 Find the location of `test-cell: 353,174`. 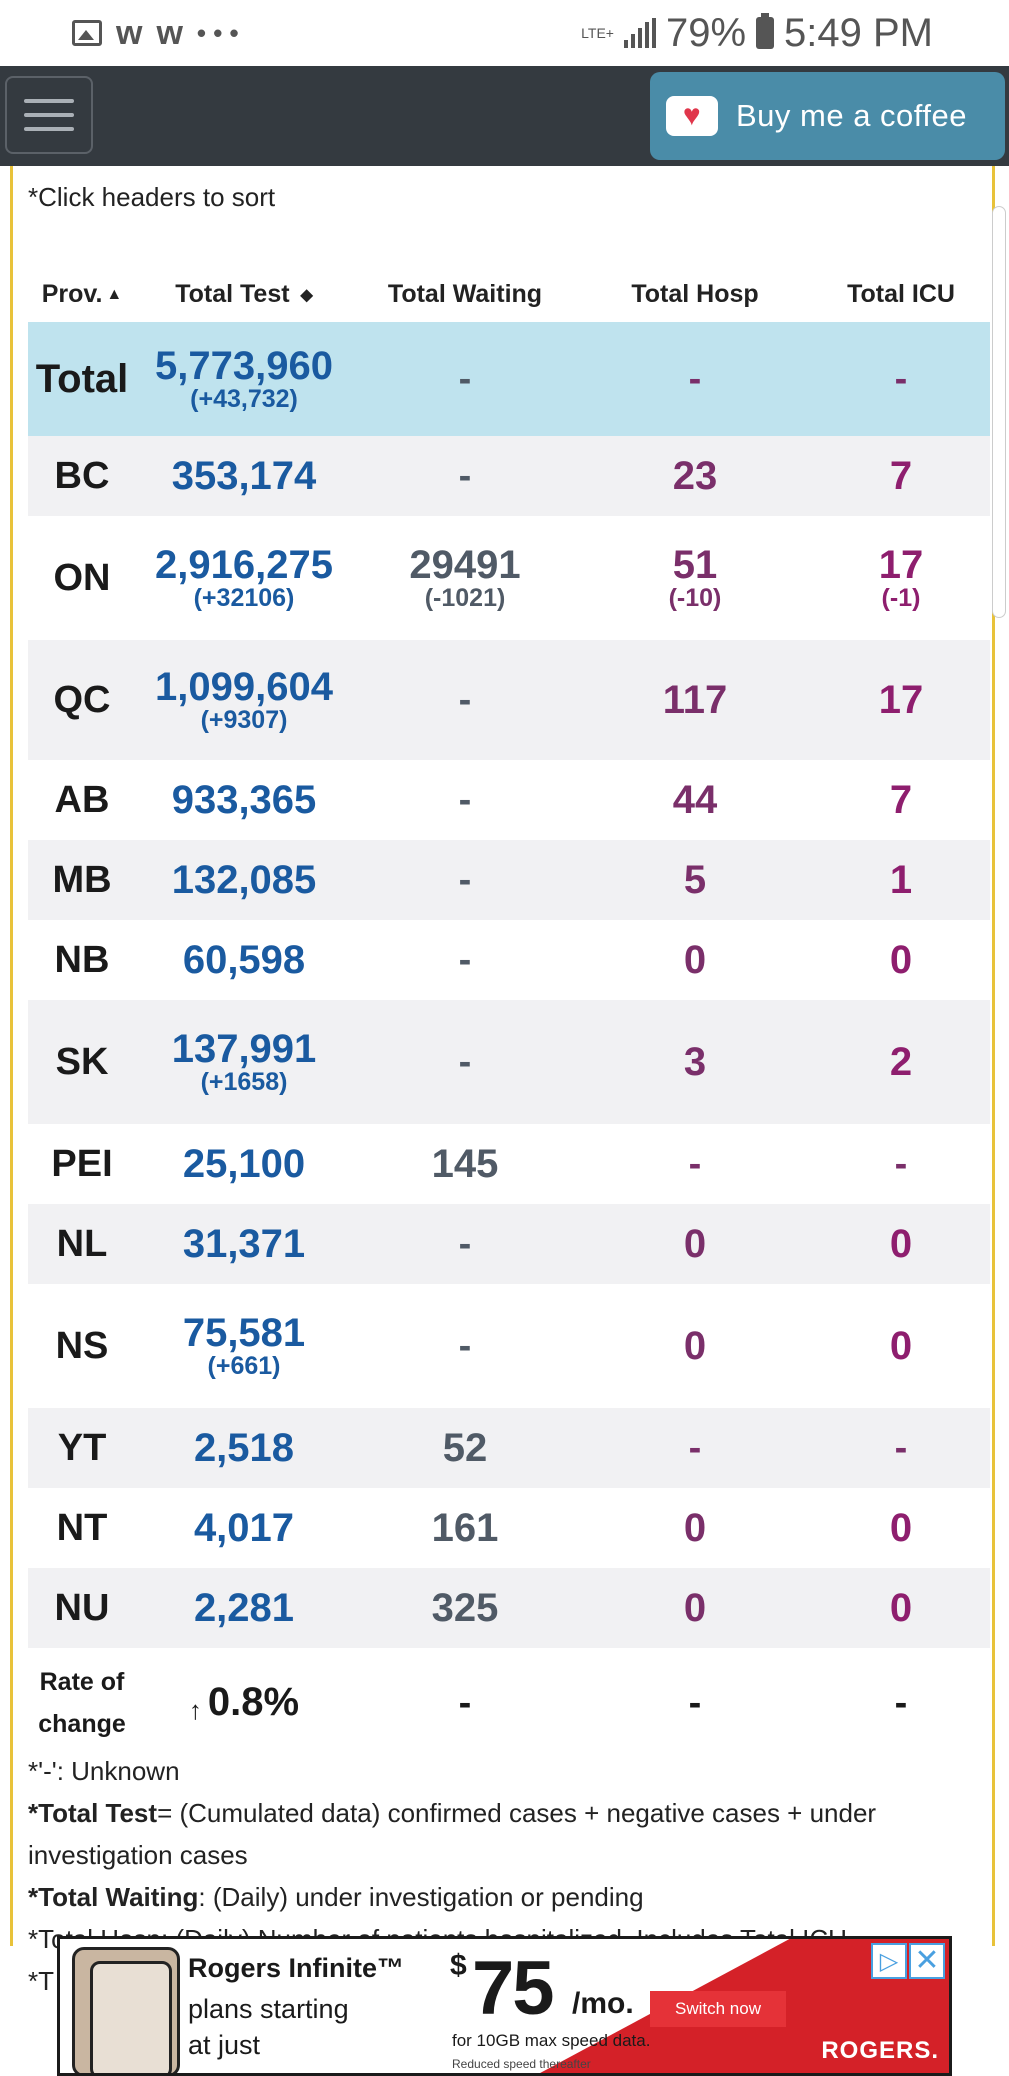

test-cell: 353,174 is located at coordinates (244, 476).